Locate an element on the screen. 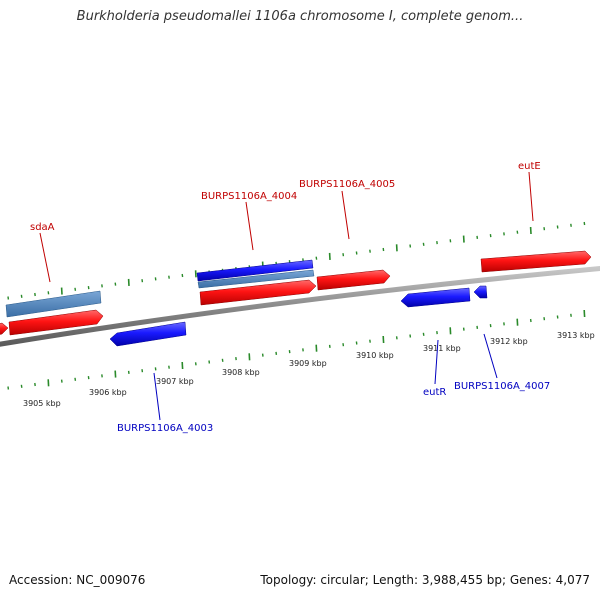 The height and width of the screenshot is (600, 600). gene-burps4003 is located at coordinates (148, 334).